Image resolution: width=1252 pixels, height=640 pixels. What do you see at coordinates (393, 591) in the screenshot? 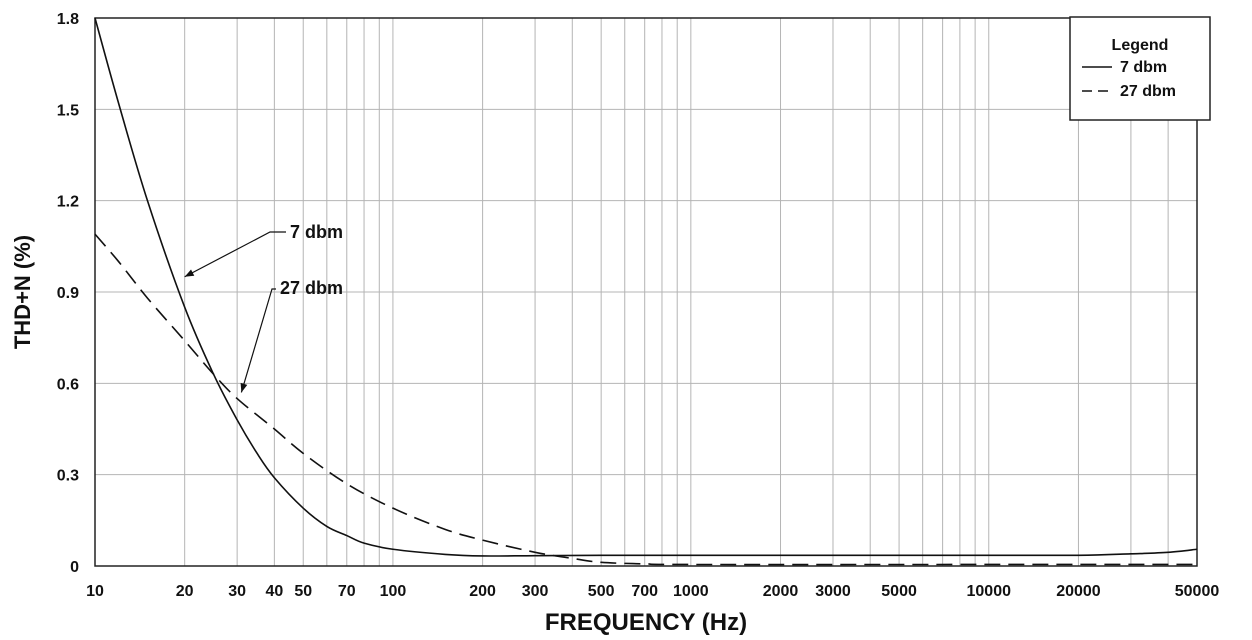
I see `x-tick-label: 100` at bounding box center [393, 591].